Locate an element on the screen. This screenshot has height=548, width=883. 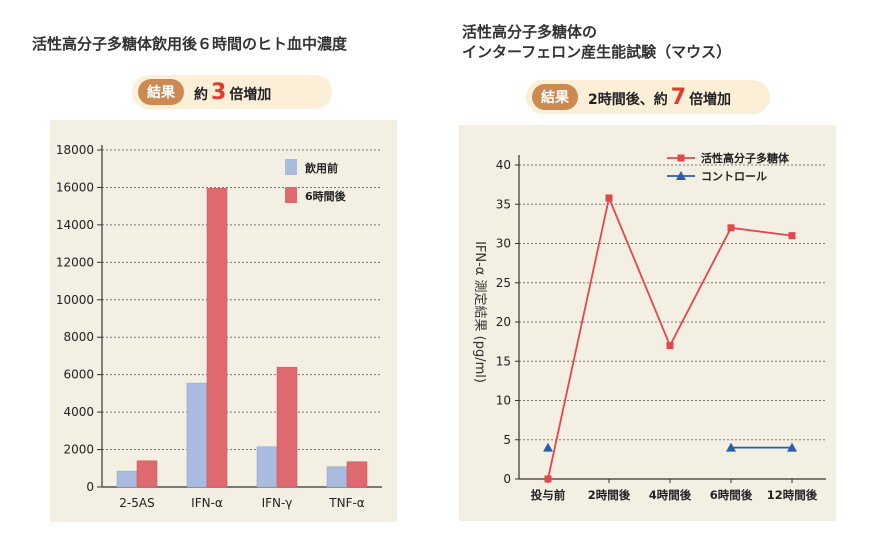
y-tick-label: 35 is located at coordinates (503, 204).